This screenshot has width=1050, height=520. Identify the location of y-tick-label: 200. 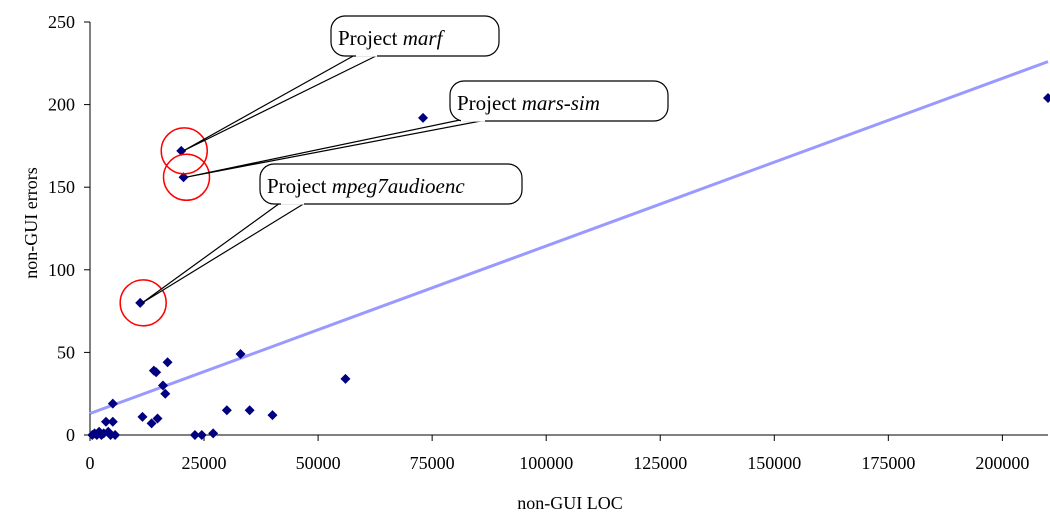
(61, 105).